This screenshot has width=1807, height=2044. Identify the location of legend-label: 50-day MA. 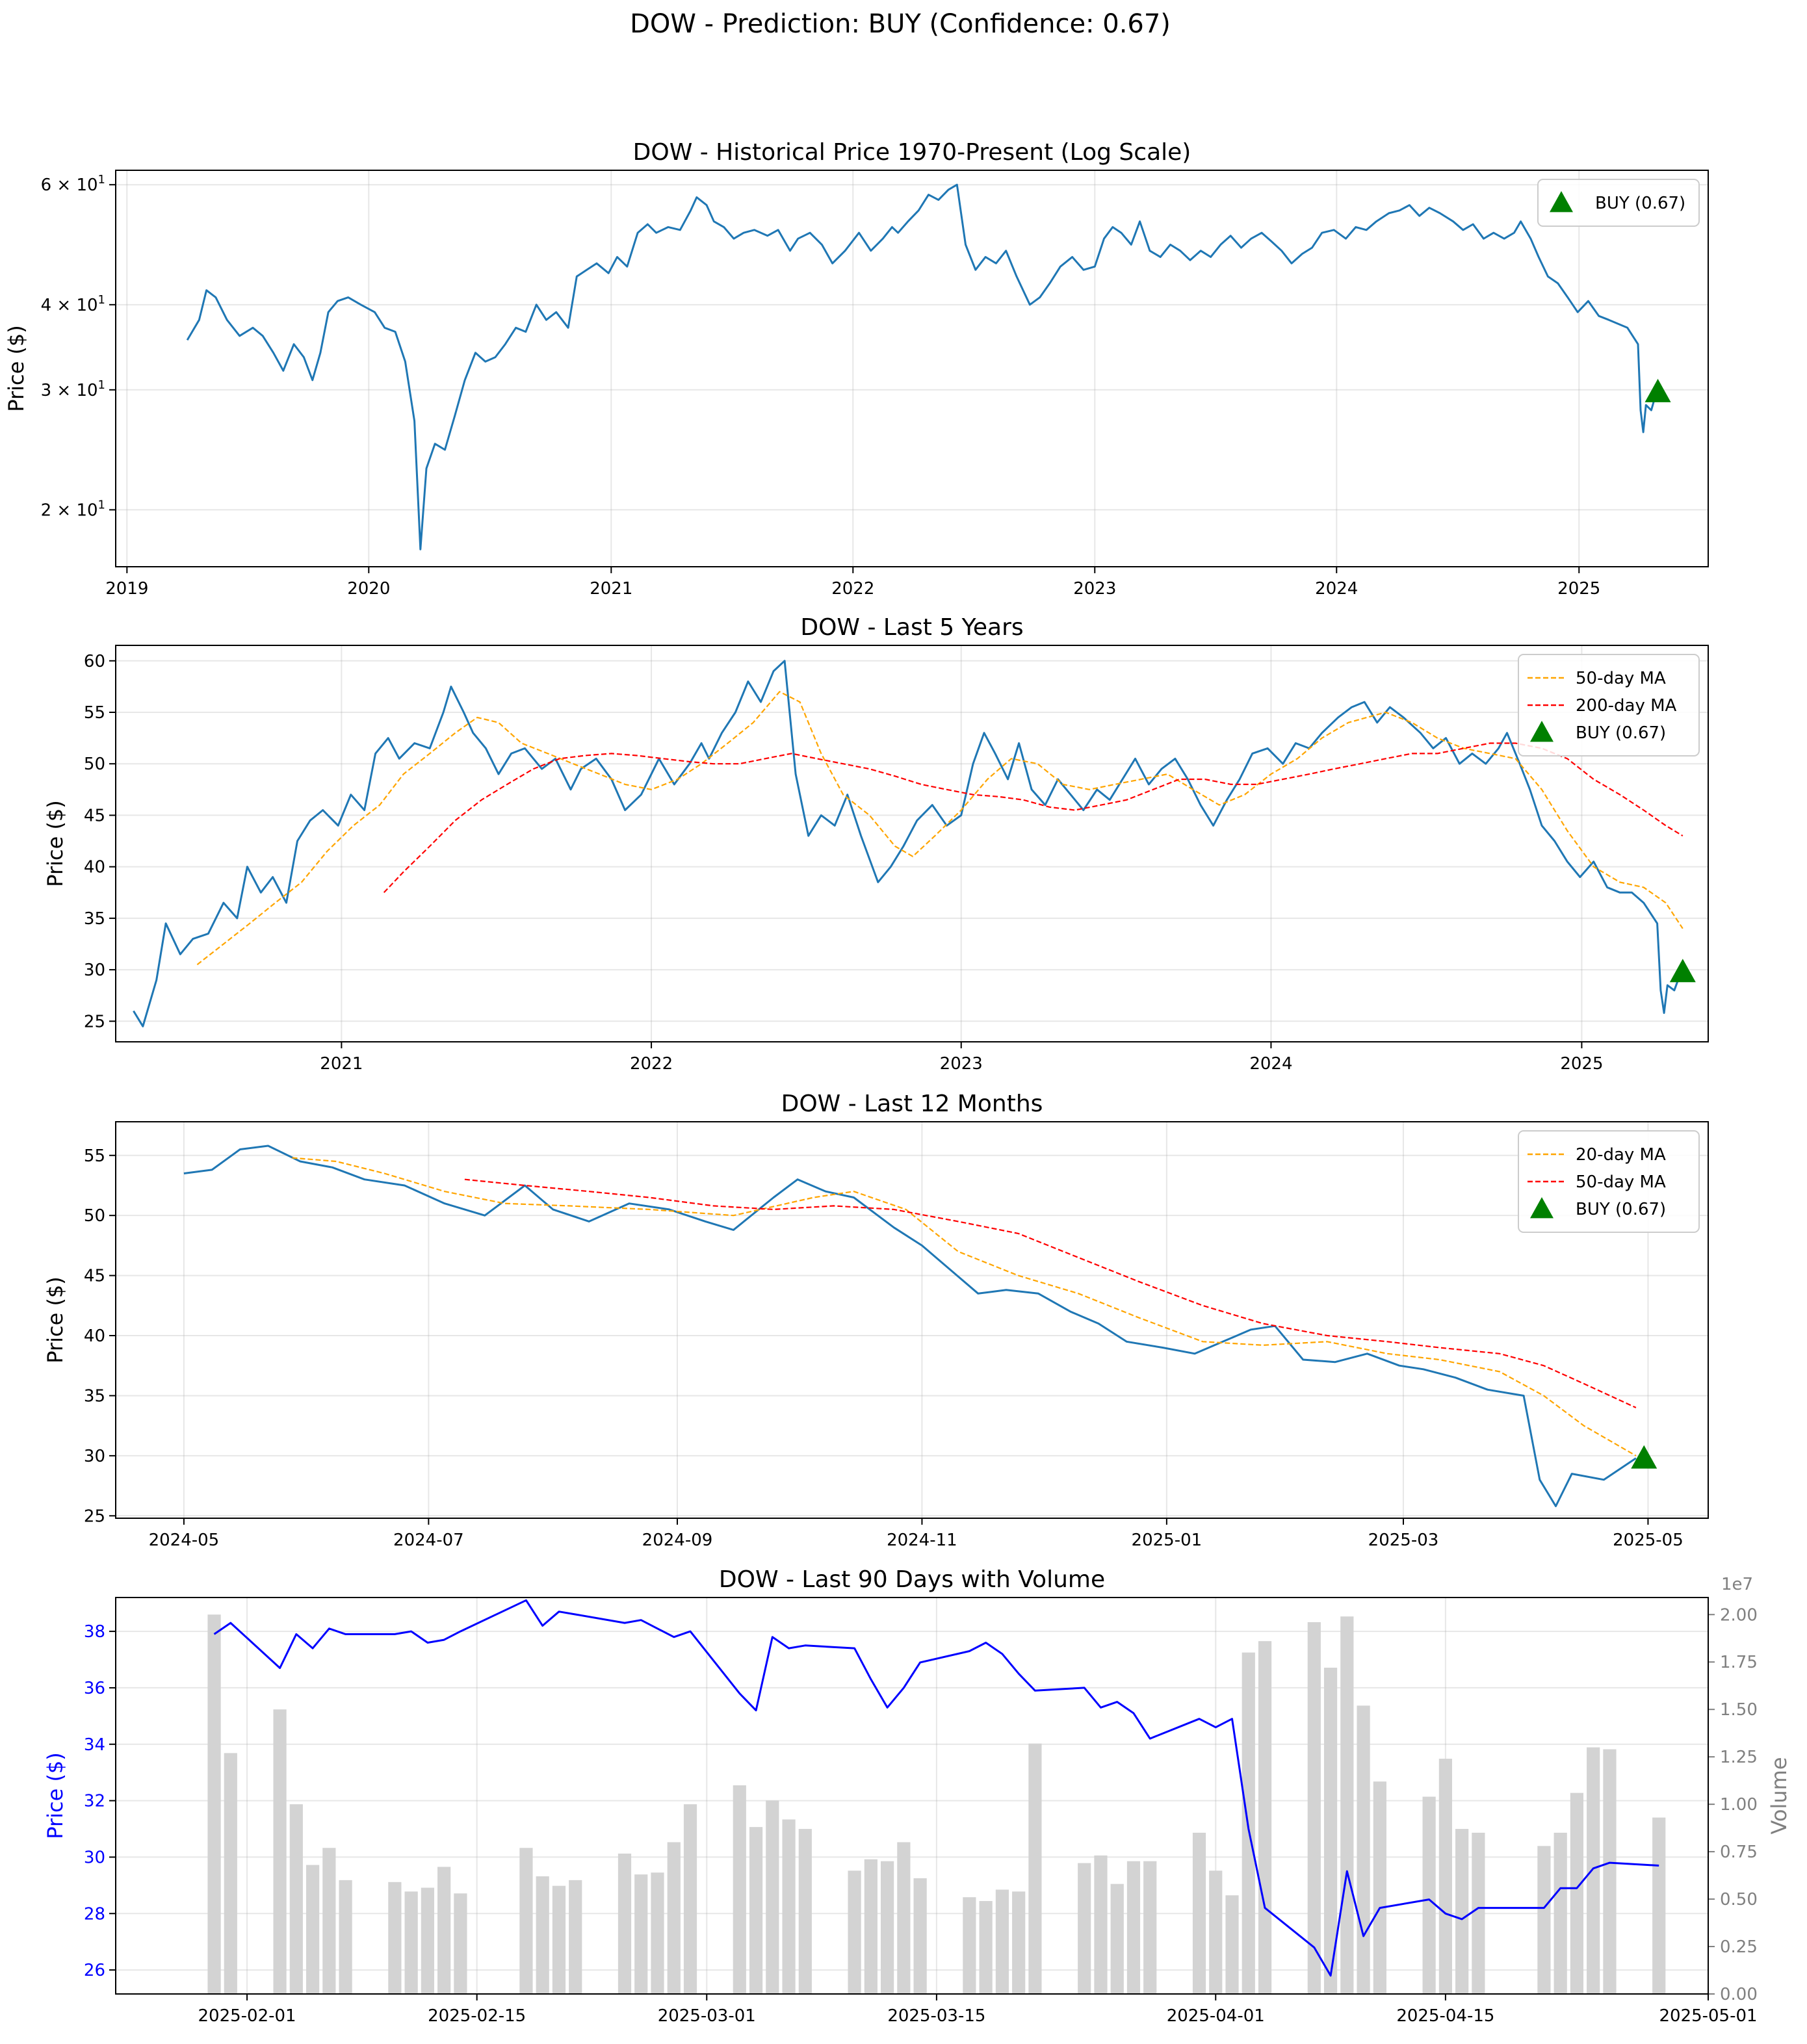
(1621, 1182).